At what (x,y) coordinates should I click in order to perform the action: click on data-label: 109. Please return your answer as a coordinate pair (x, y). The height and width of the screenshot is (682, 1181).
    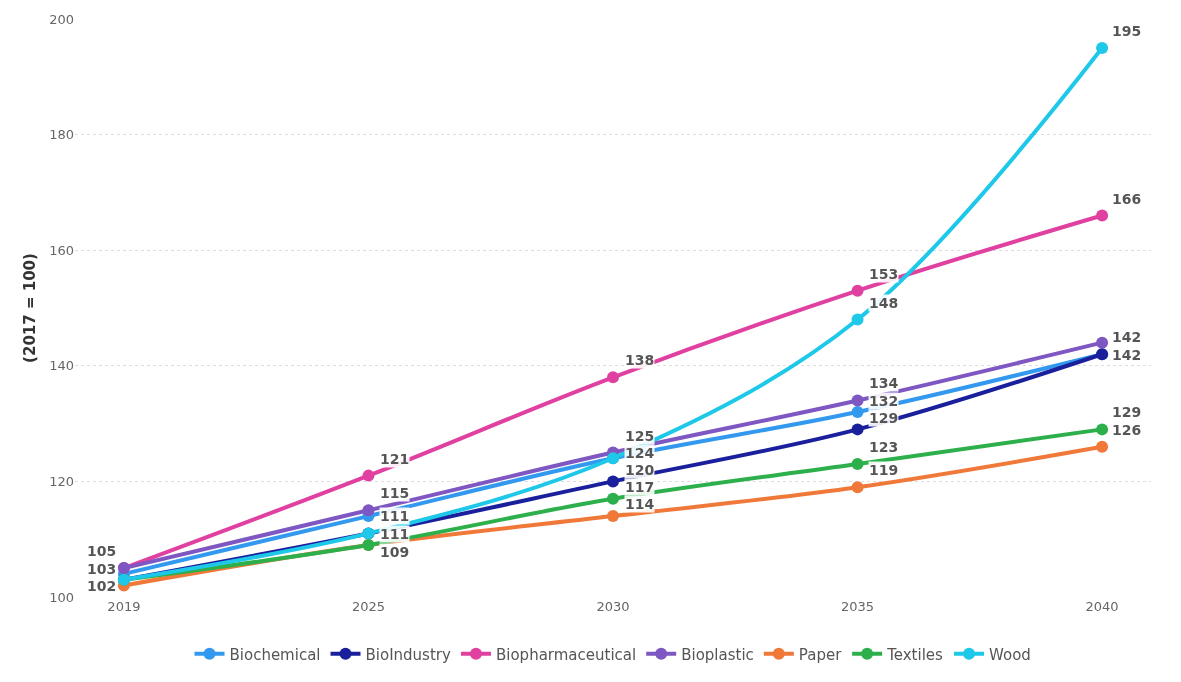
    Looking at the image, I should click on (395, 552).